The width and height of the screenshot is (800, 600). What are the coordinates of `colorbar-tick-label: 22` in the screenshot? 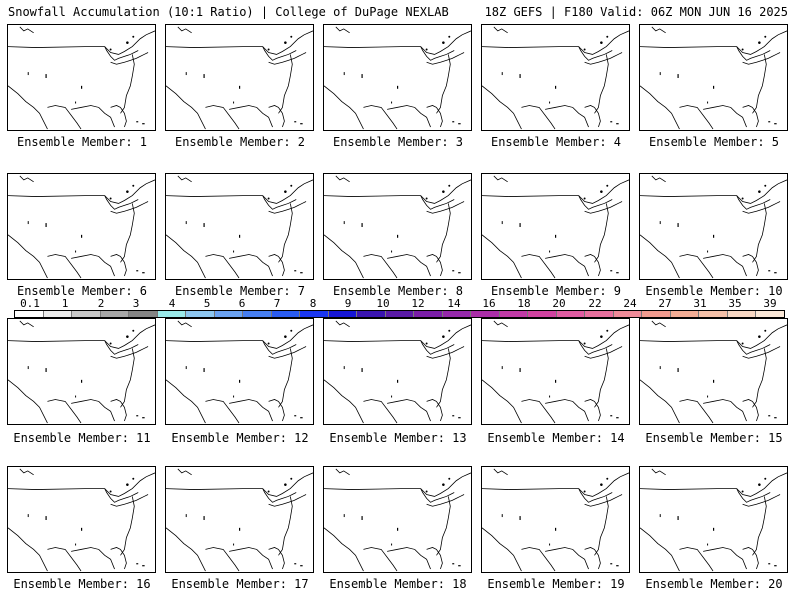 It's located at (595, 303).